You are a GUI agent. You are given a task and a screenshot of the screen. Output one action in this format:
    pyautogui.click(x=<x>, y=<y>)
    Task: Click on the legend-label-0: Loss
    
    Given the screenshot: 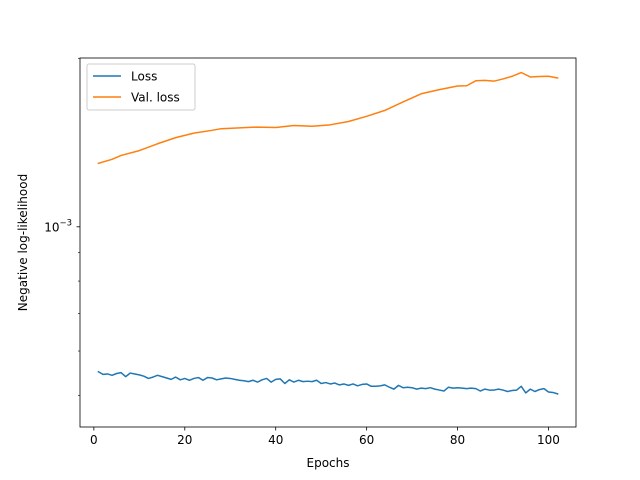 What is the action you would take?
    pyautogui.click(x=144, y=77)
    